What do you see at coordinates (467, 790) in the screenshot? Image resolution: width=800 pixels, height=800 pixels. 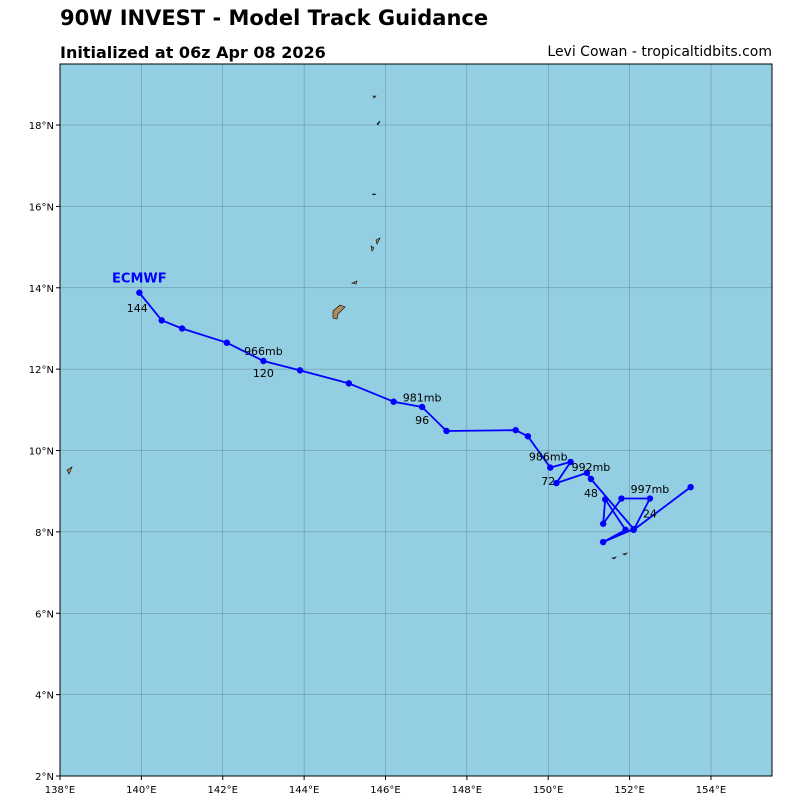 I see `lon-tick-label: 148°E` at bounding box center [467, 790].